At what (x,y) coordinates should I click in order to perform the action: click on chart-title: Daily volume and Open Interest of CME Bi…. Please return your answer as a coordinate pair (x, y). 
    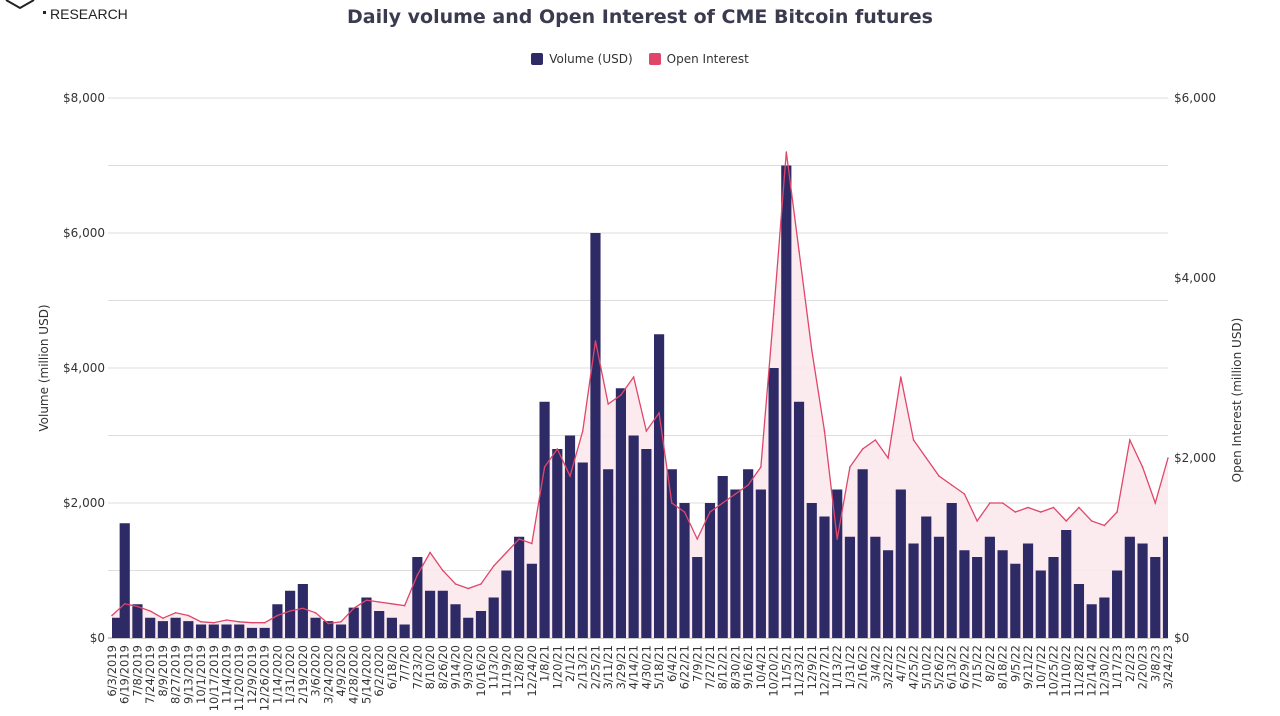
    Looking at the image, I should click on (640, 17).